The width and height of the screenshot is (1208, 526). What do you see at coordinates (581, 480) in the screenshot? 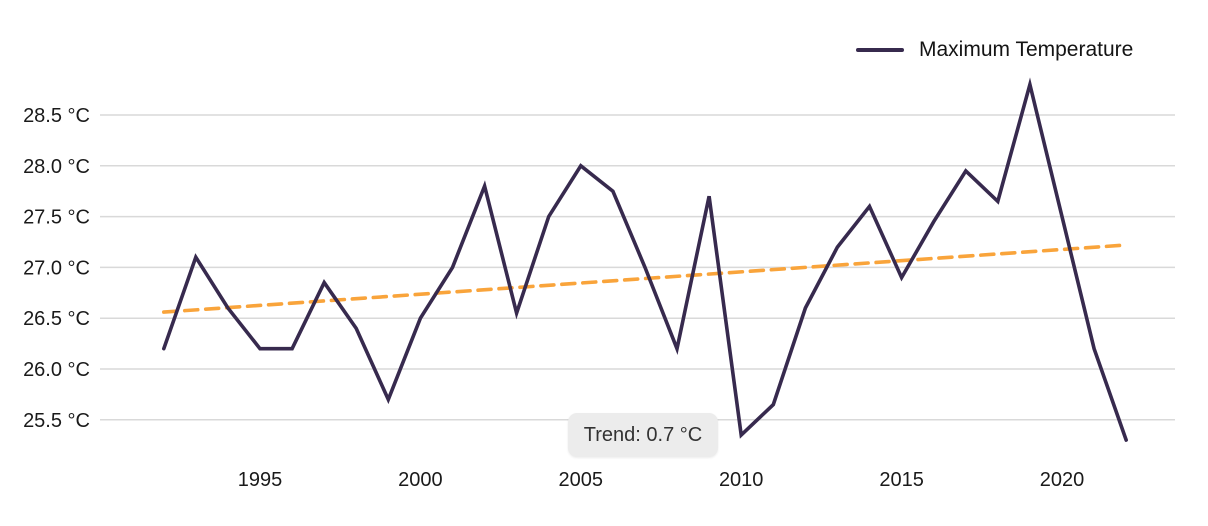
I see `x-axis-tick-label: 2005` at bounding box center [581, 480].